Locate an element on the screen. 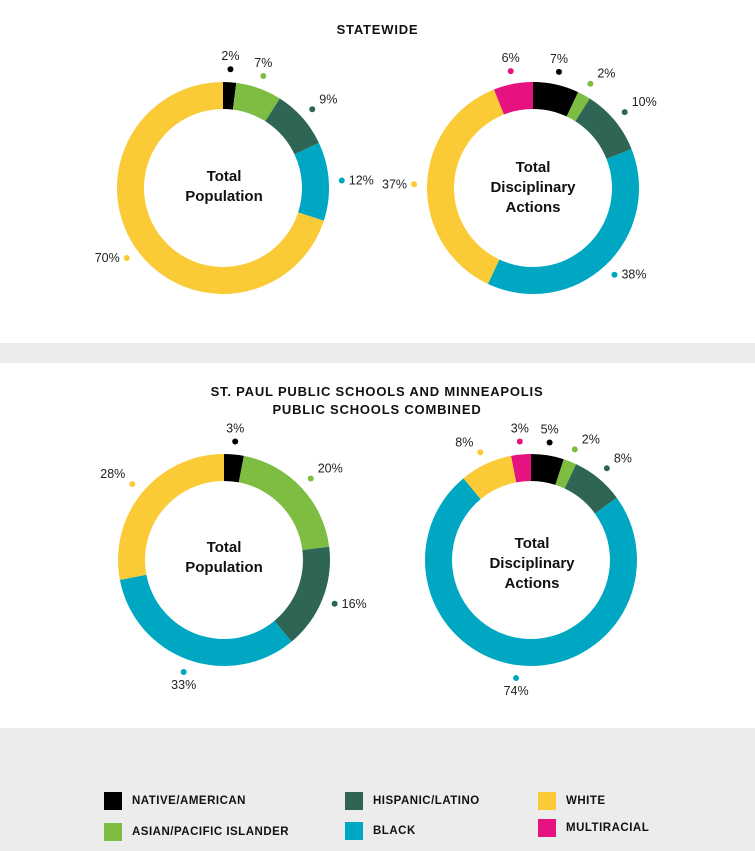 This screenshot has width=755, height=851. legend-item-black: BLACK is located at coordinates (380, 831).